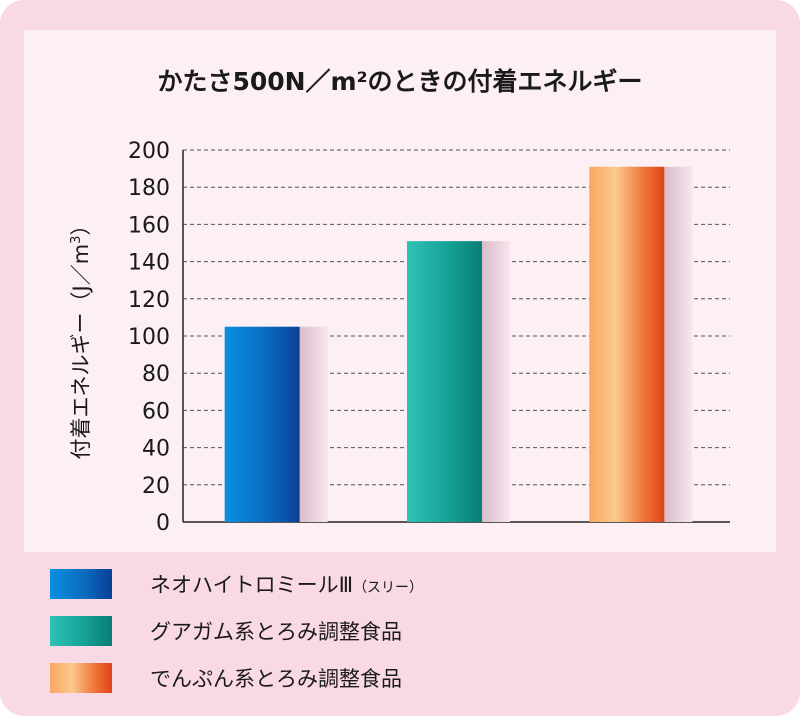  Describe the element at coordinates (163, 523) in the screenshot. I see `y-tick-label: 0` at that location.